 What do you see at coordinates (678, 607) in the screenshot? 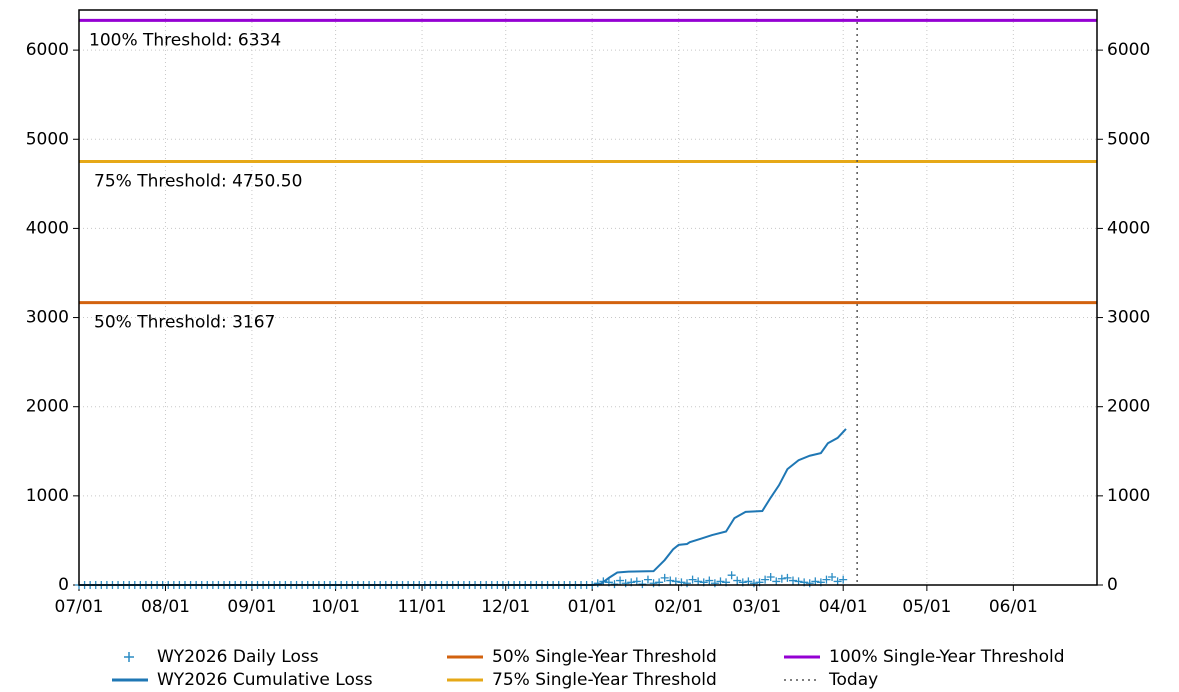
I see `x-tick-label: 02/01` at bounding box center [678, 607].